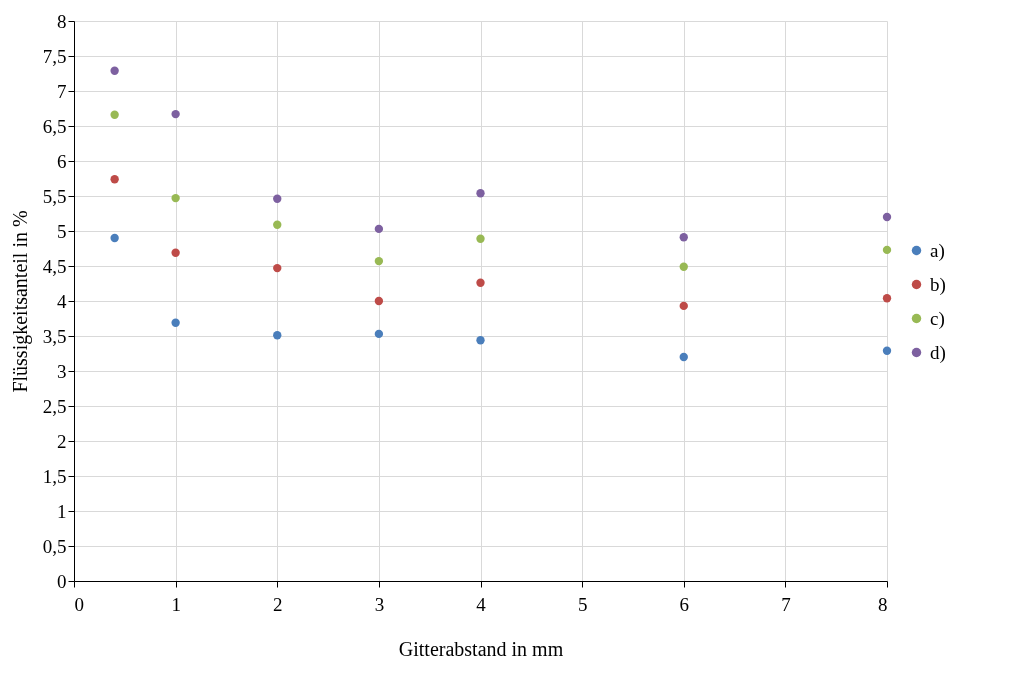 This screenshot has height=680, width=1035. I want to click on y-tick-label: 5,5, so click(54, 196).